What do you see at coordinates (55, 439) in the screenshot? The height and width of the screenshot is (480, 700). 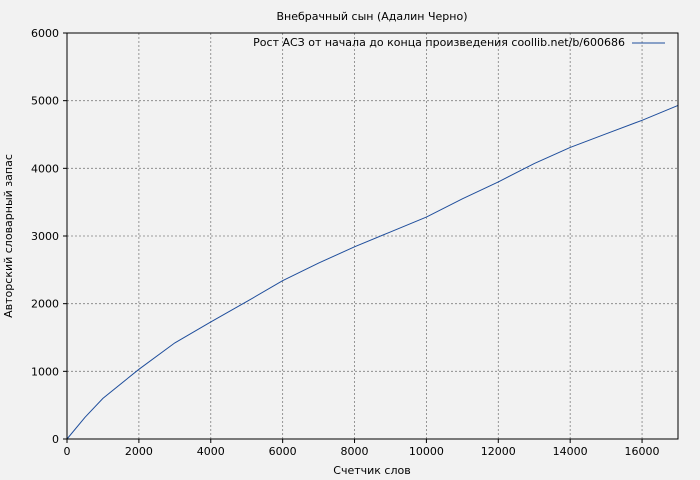 I see `y-tick-label: 0` at bounding box center [55, 439].